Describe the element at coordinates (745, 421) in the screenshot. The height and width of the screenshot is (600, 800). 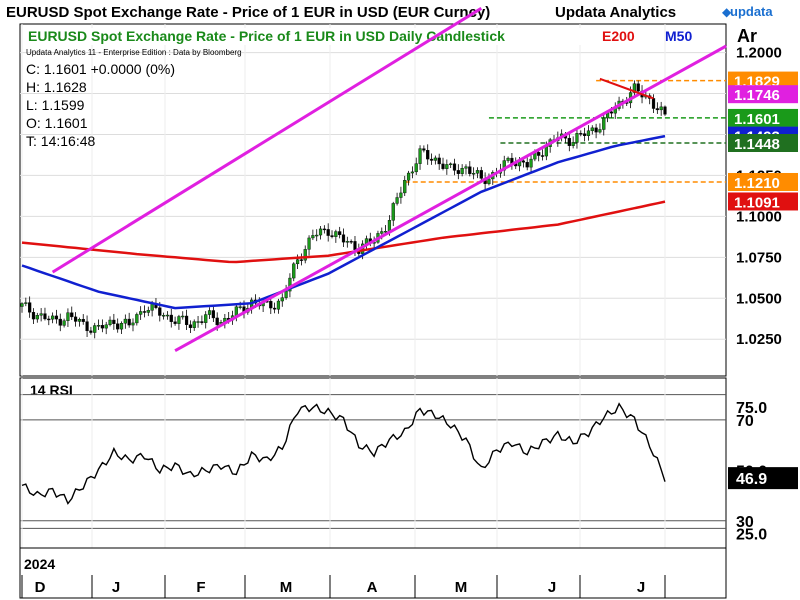
I see `rsi-tick-label: 70` at that location.